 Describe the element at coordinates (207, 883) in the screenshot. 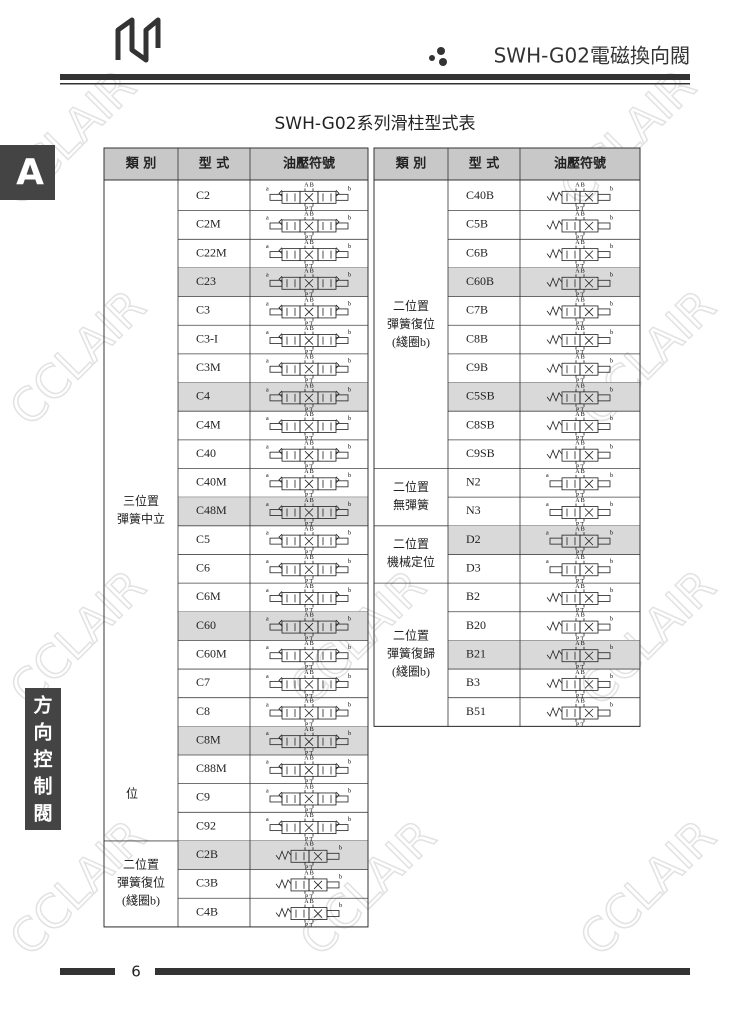

I see `model: C3B` at that location.